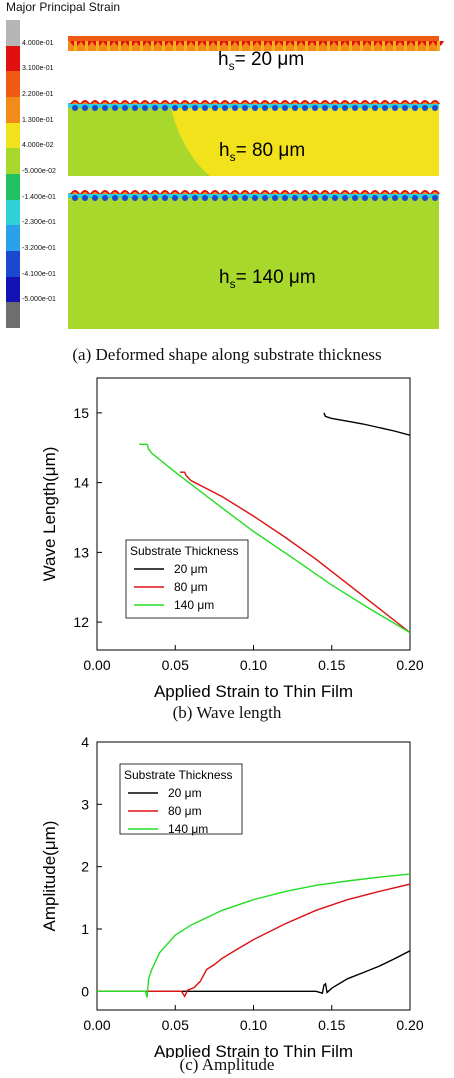 The image size is (454, 1078). Describe the element at coordinates (38, 120) in the screenshot. I see `contour-scale-label: 1.300e-01` at that location.